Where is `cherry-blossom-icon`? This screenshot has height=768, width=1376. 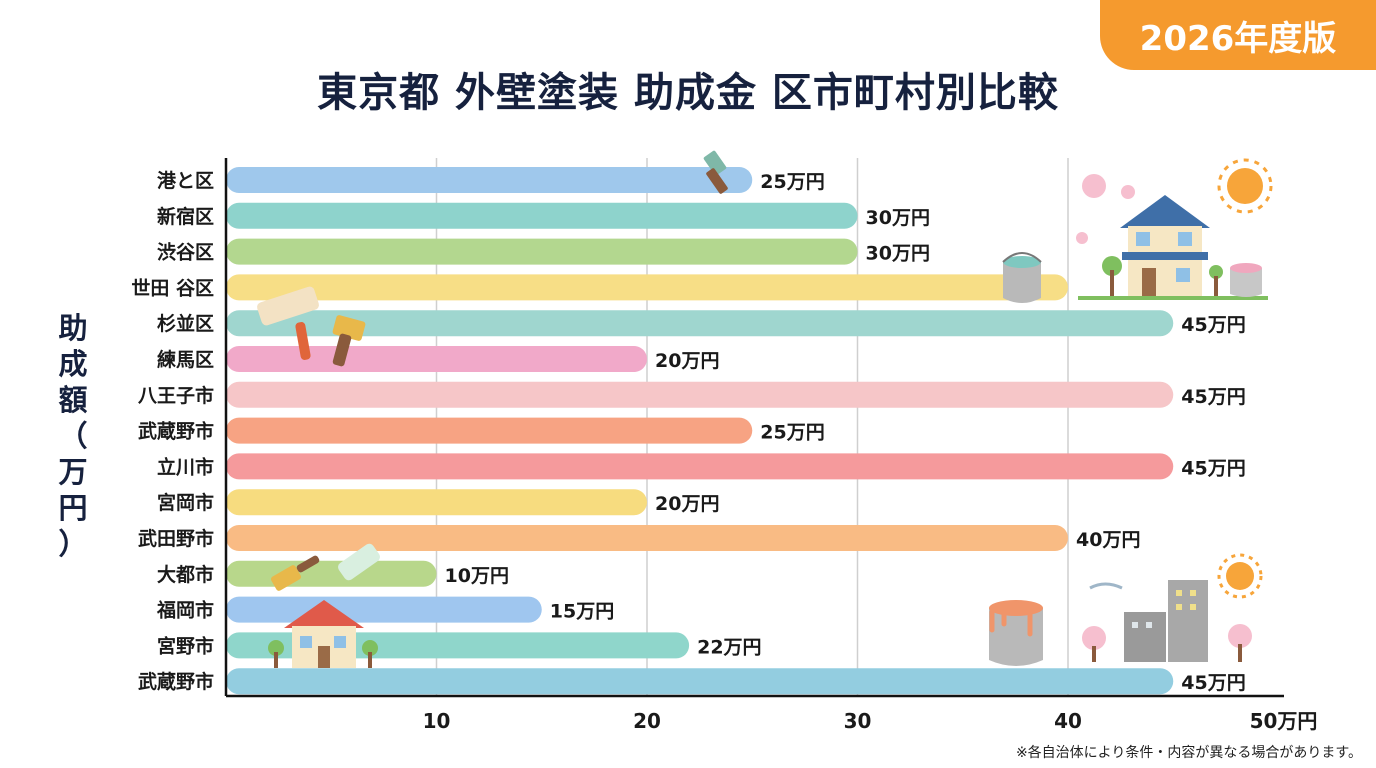 cherry-blossom-icon is located at coordinates (1105, 209).